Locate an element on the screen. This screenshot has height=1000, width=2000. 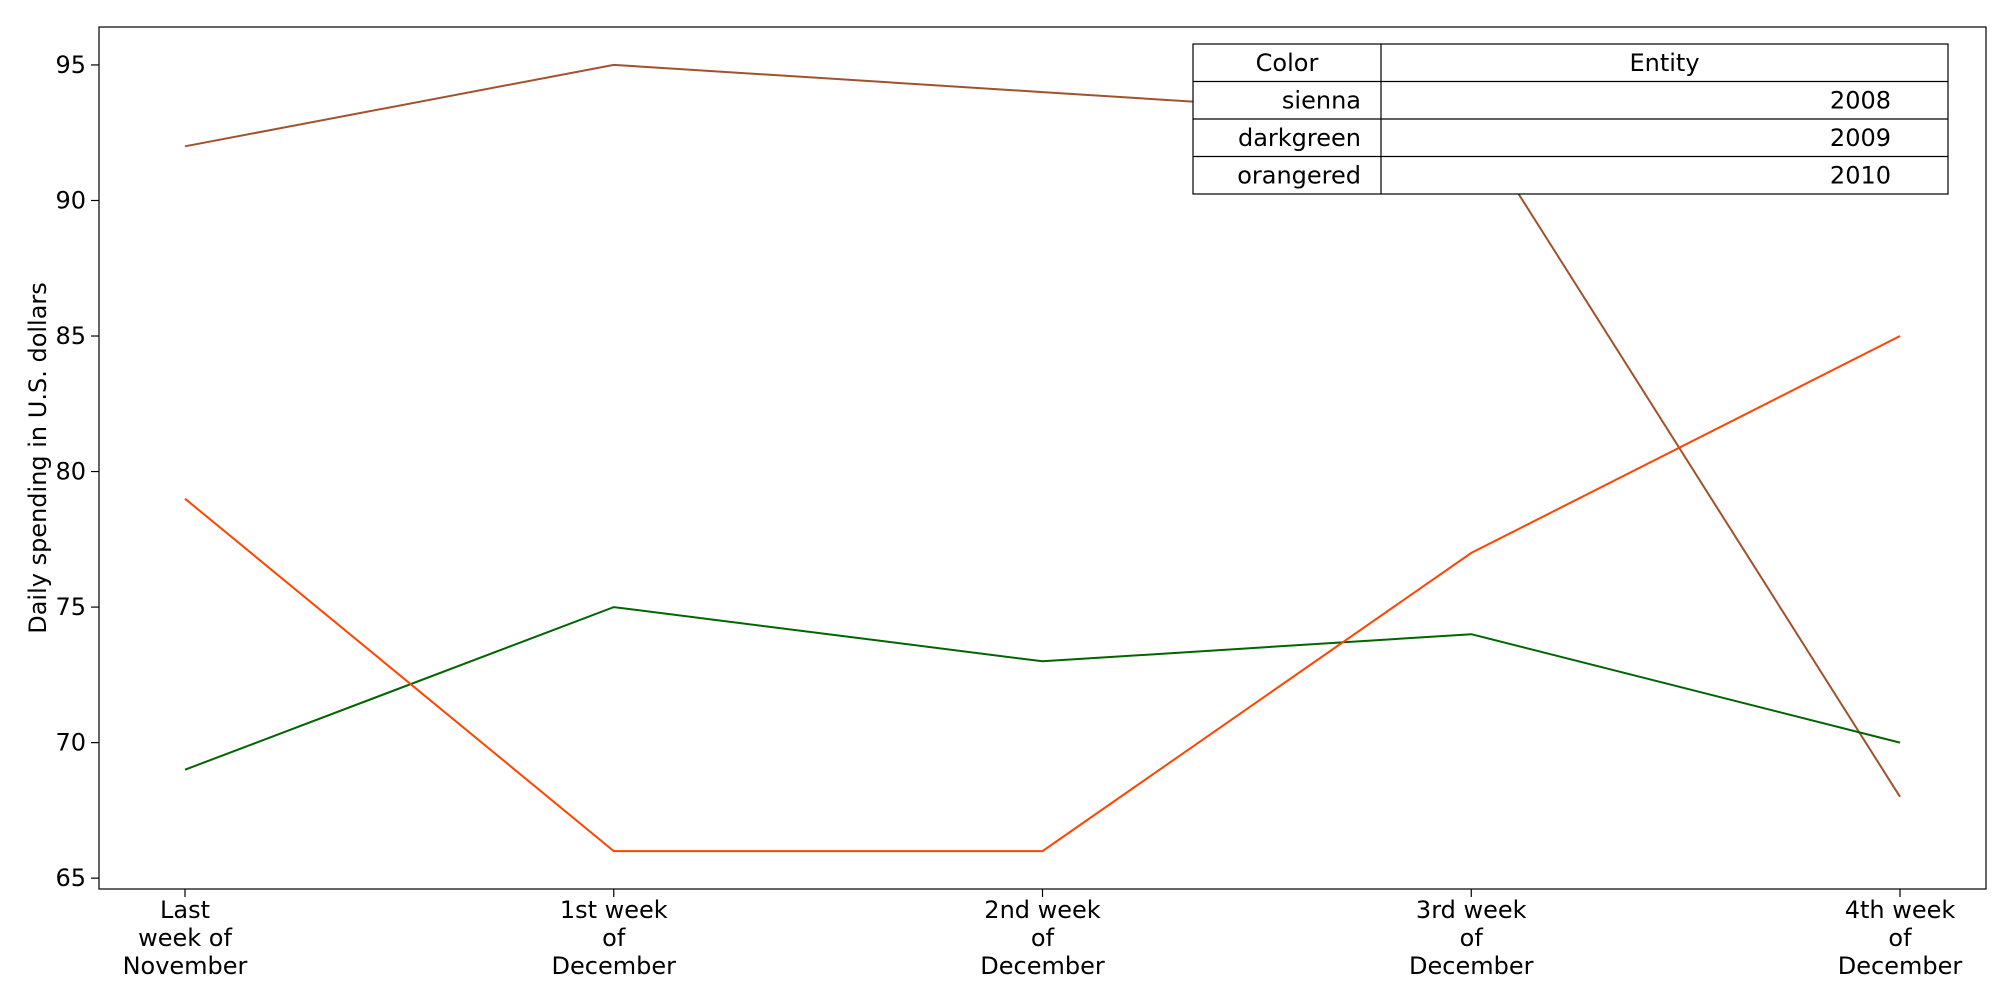
legend-color-name: darkgreen is located at coordinates (1299, 138).